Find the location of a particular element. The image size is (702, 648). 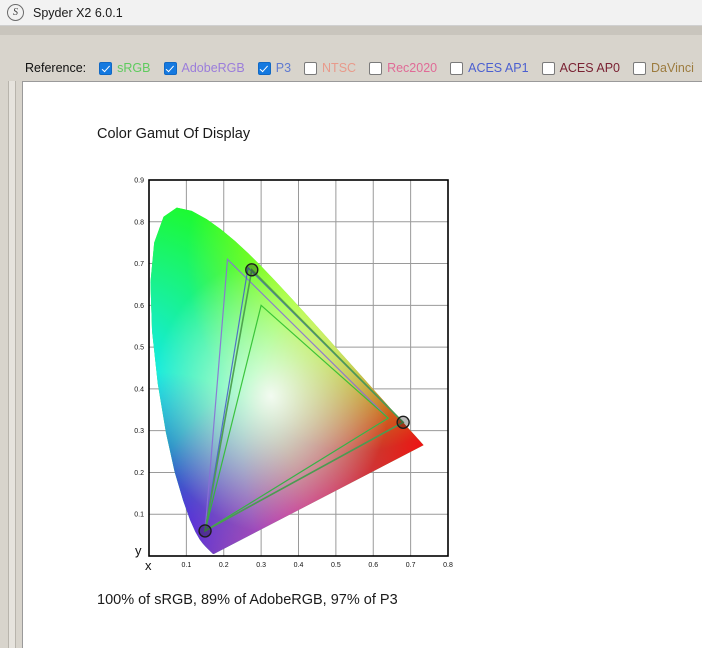

reference-label: Reference: is located at coordinates (56, 68).